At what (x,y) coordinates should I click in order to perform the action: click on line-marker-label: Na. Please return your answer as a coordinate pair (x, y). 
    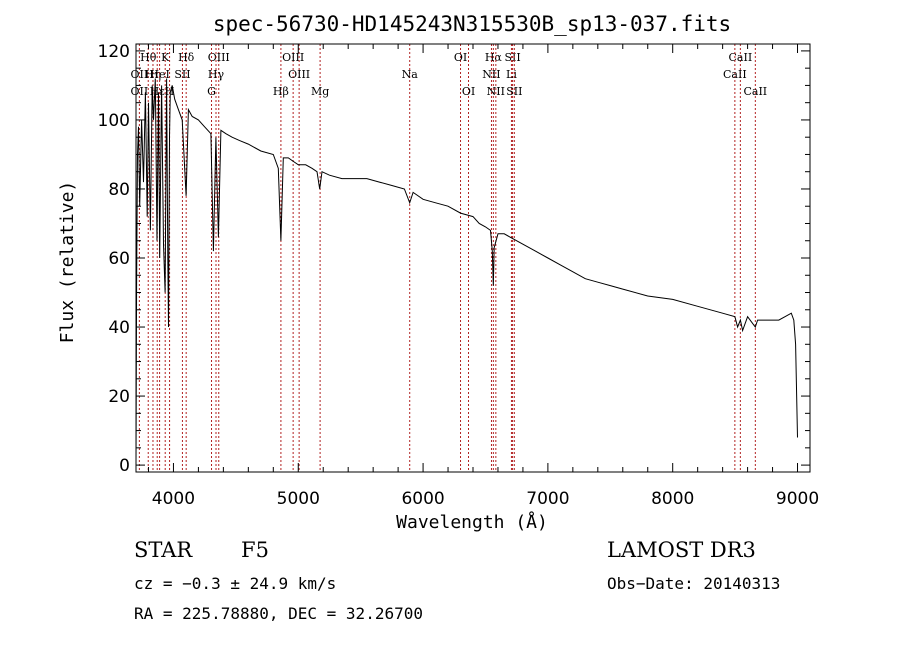
    Looking at the image, I should click on (410, 74).